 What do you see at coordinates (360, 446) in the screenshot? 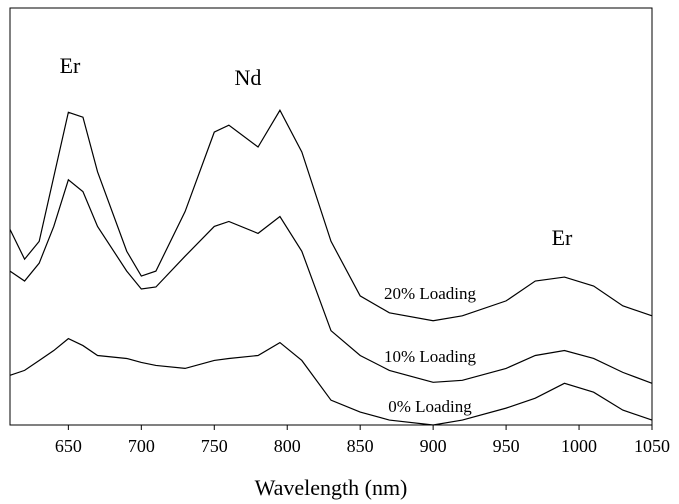
I see `x-tick-label: 850` at bounding box center [360, 446].